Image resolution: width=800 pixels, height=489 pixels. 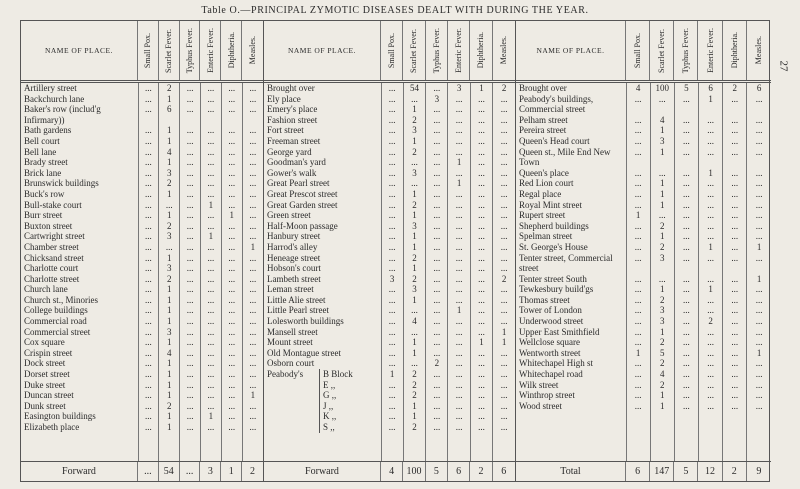 I want to click on header-label: Typhus Fever., so click(x=686, y=50).